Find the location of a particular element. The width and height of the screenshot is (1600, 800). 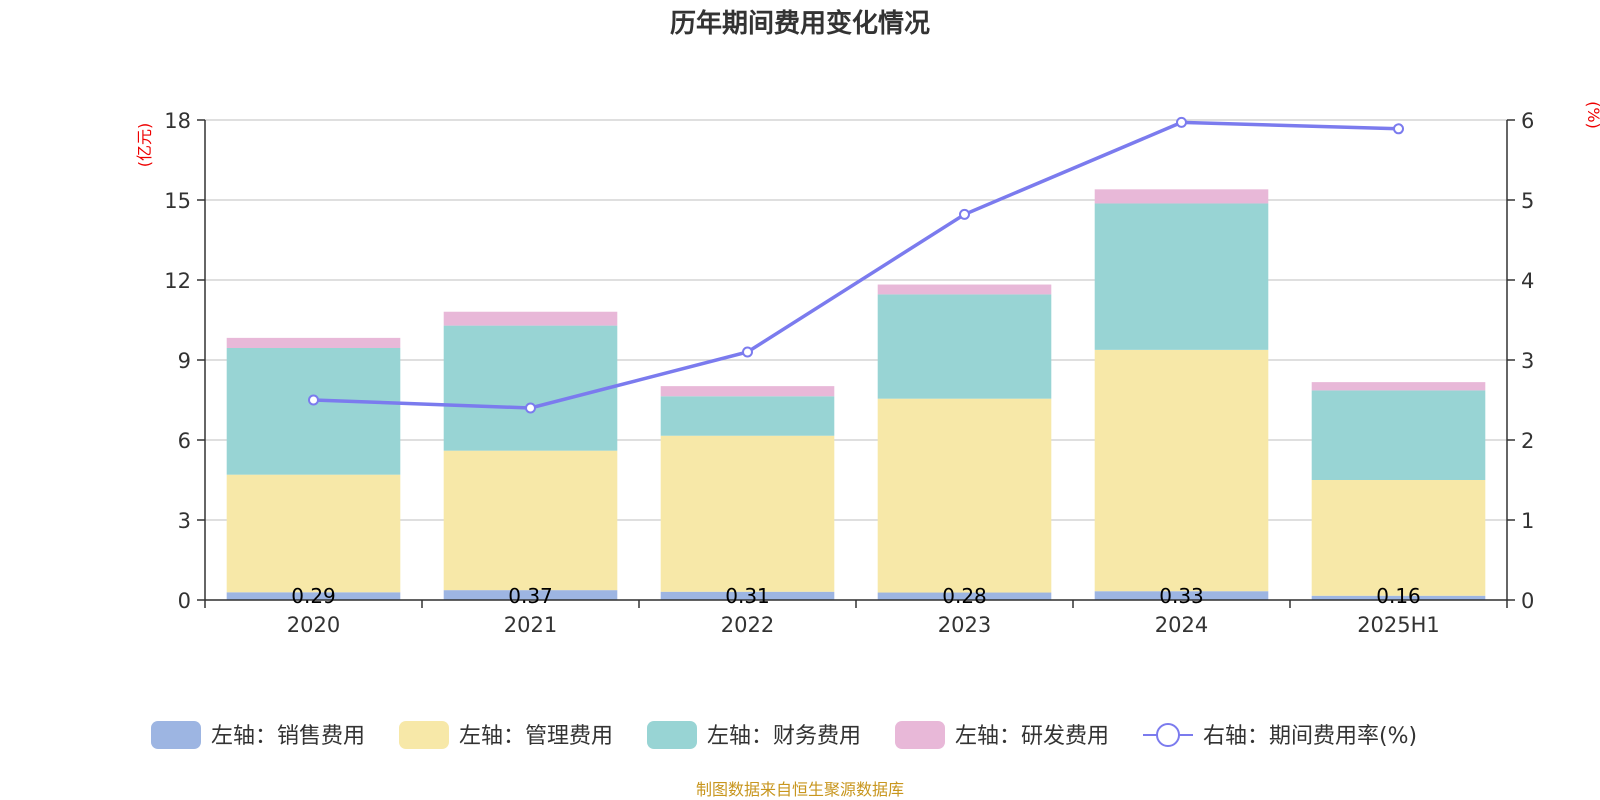

left-axis-tick-label: 0 is located at coordinates (184, 601).